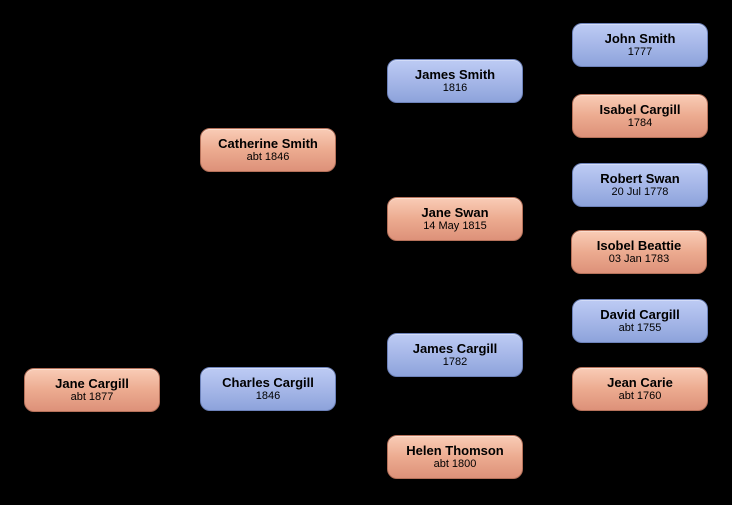 This screenshot has width=732, height=505. I want to click on person-birthdate: 1782, so click(455, 362).